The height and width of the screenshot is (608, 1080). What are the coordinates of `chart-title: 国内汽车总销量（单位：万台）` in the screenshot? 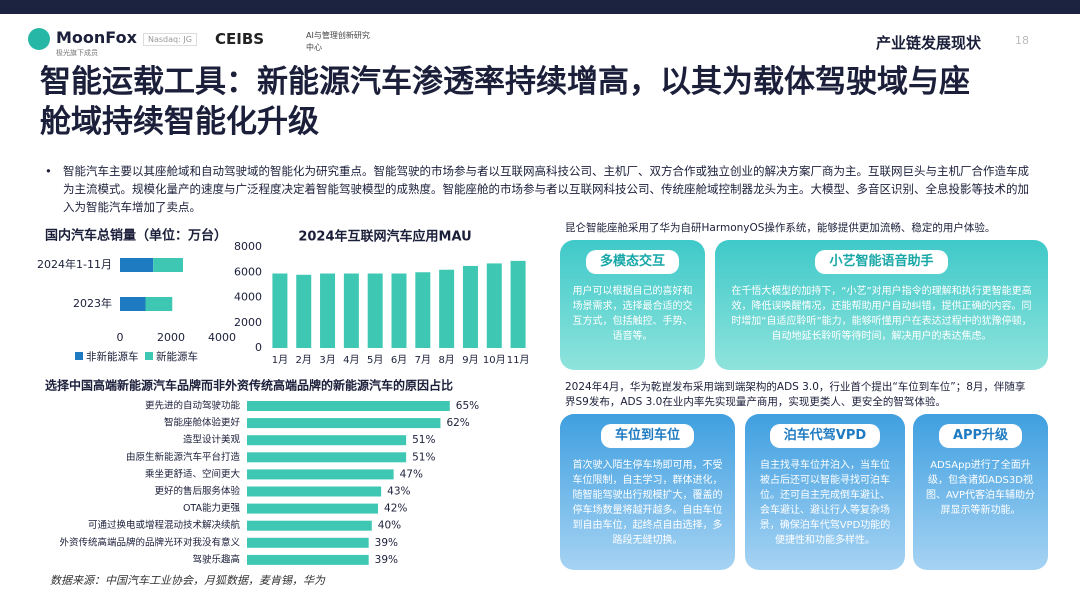 It's located at (136, 236).